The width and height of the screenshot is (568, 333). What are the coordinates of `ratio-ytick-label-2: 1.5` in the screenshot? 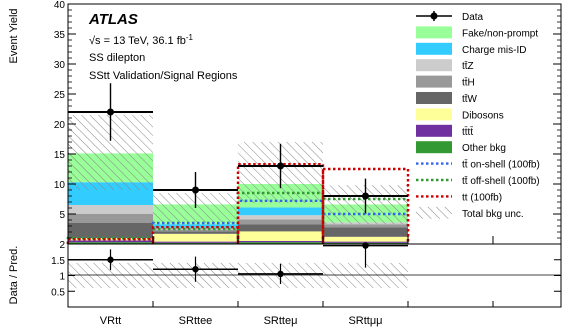 It's located at (58, 261).